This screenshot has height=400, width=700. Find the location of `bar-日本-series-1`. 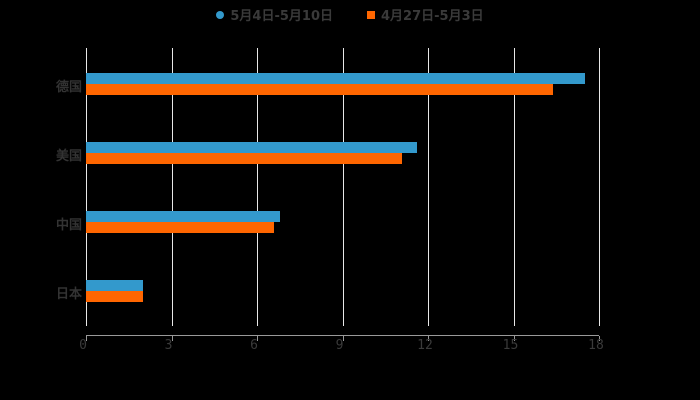

bar-日本-series-1 is located at coordinates (114, 285).